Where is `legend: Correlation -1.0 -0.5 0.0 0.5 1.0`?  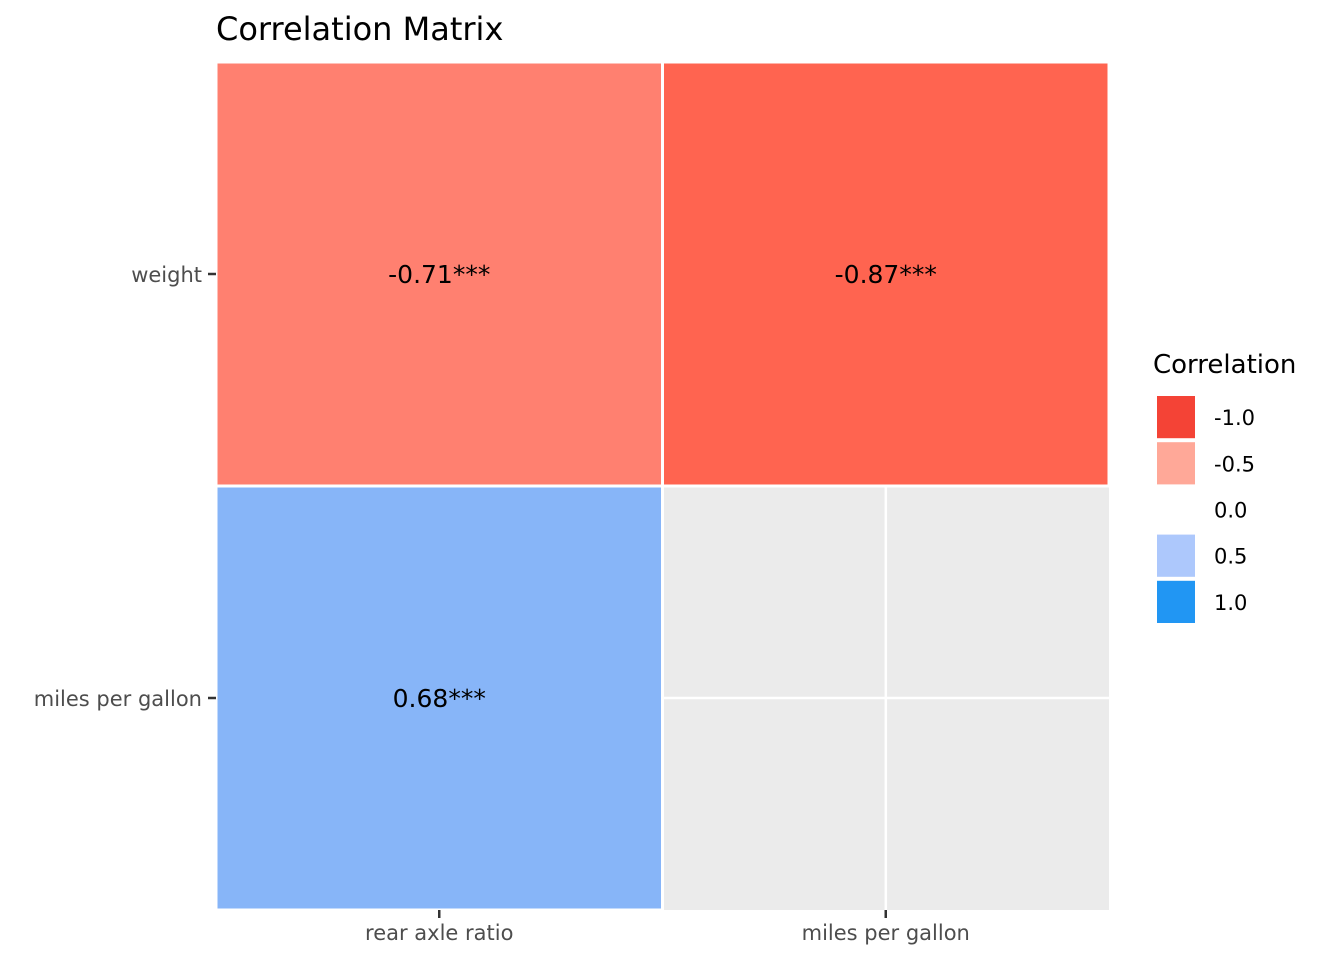
legend: Correlation -1.0 -0.5 0.0 0.5 1.0 is located at coordinates (1224, 487).